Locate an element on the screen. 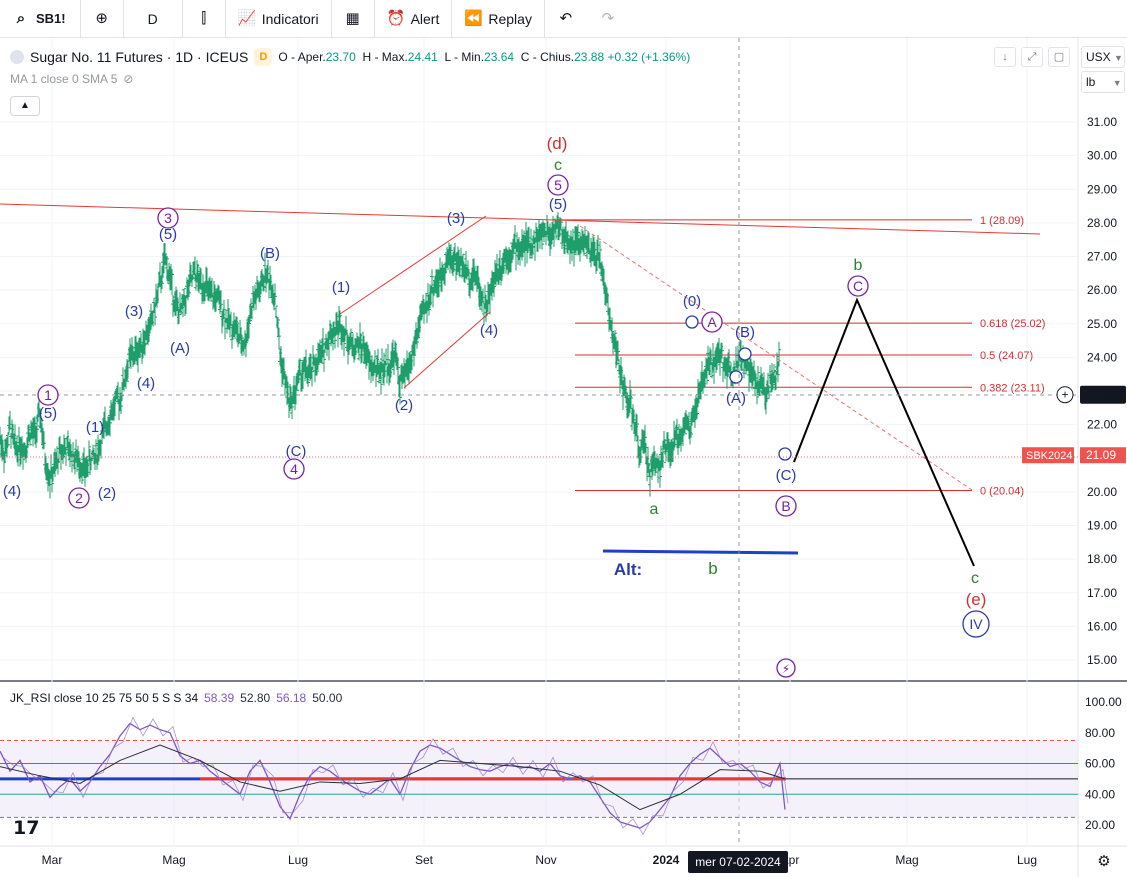 The height and width of the screenshot is (877, 1127). event-marker is located at coordinates (786, 668).